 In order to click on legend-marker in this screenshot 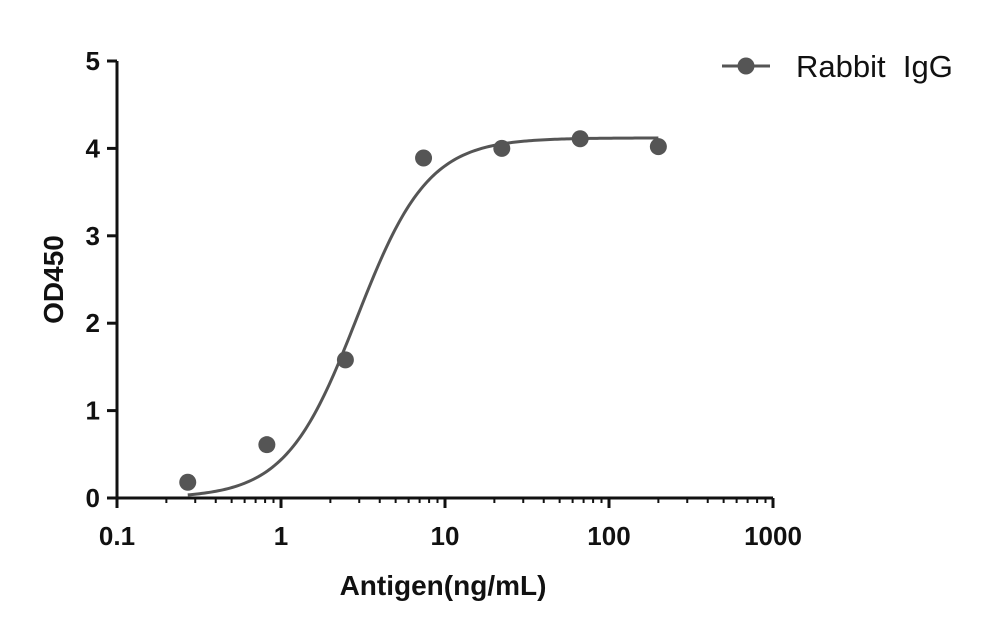, I will do `click(746, 66)`.